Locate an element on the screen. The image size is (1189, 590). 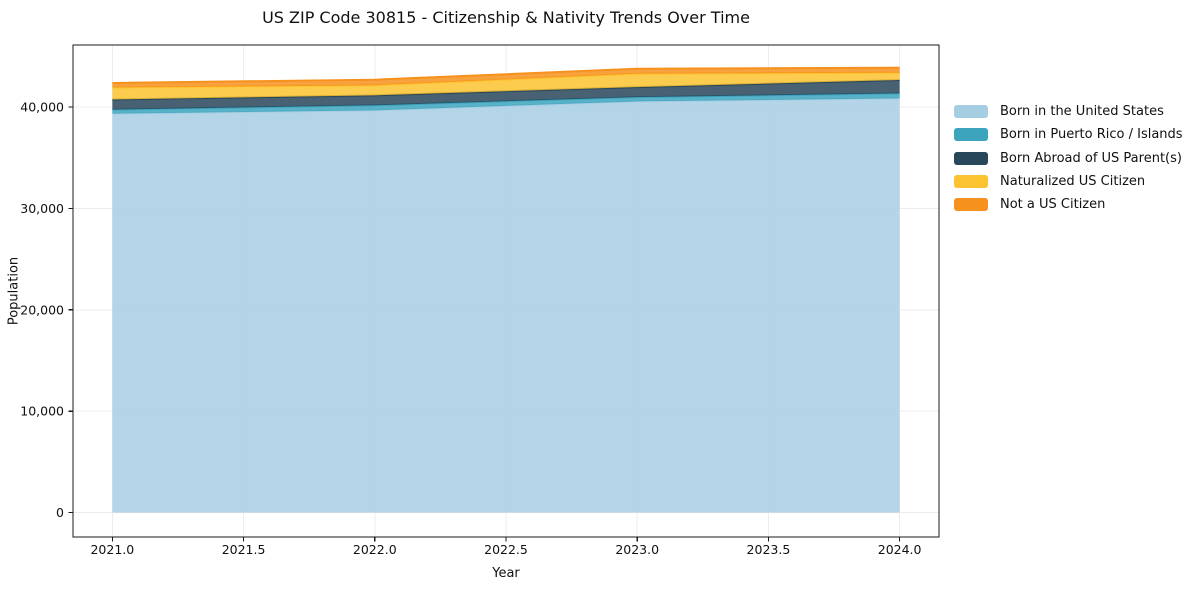
legend-label: Naturalized US Citizen is located at coordinates (1073, 182).